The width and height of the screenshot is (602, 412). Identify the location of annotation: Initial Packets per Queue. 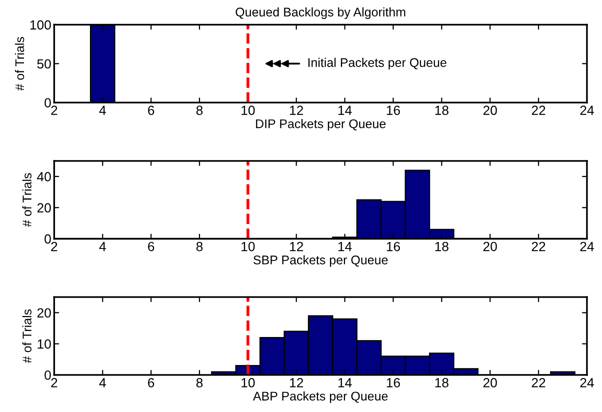
(377, 64).